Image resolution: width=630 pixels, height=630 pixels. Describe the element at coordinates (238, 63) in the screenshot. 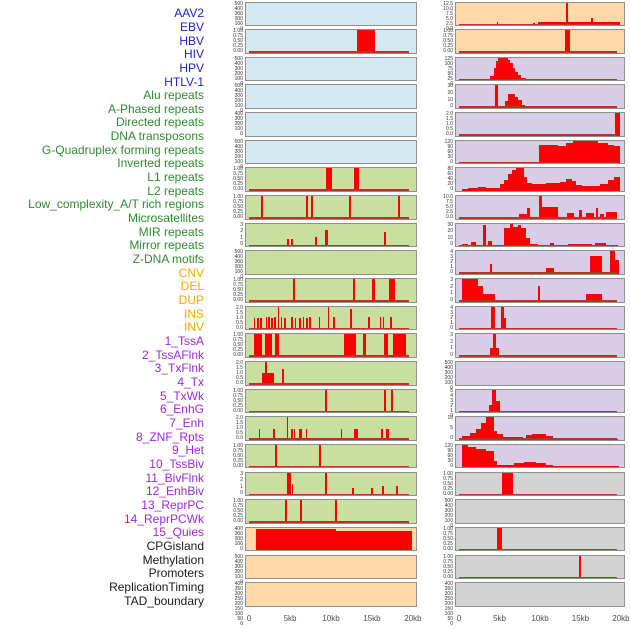

I see `y-tick-label: 400` at that location.